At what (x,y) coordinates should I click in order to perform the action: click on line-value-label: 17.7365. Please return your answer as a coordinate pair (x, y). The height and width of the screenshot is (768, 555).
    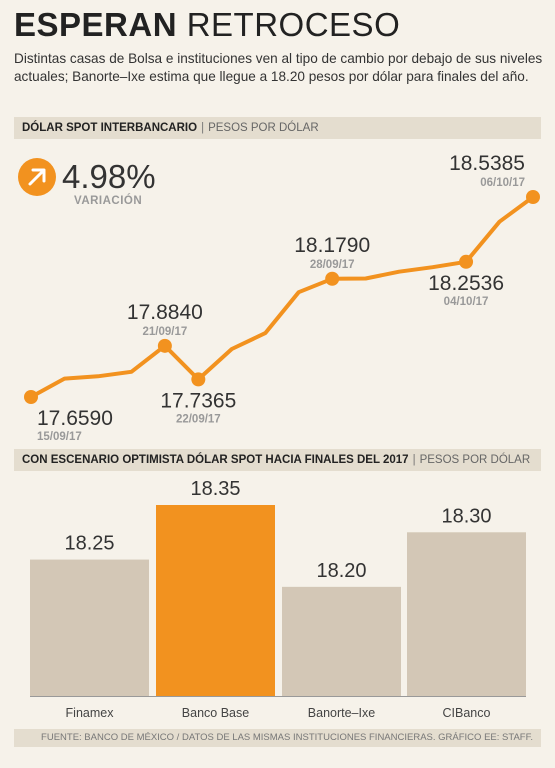
    Looking at the image, I should click on (198, 400).